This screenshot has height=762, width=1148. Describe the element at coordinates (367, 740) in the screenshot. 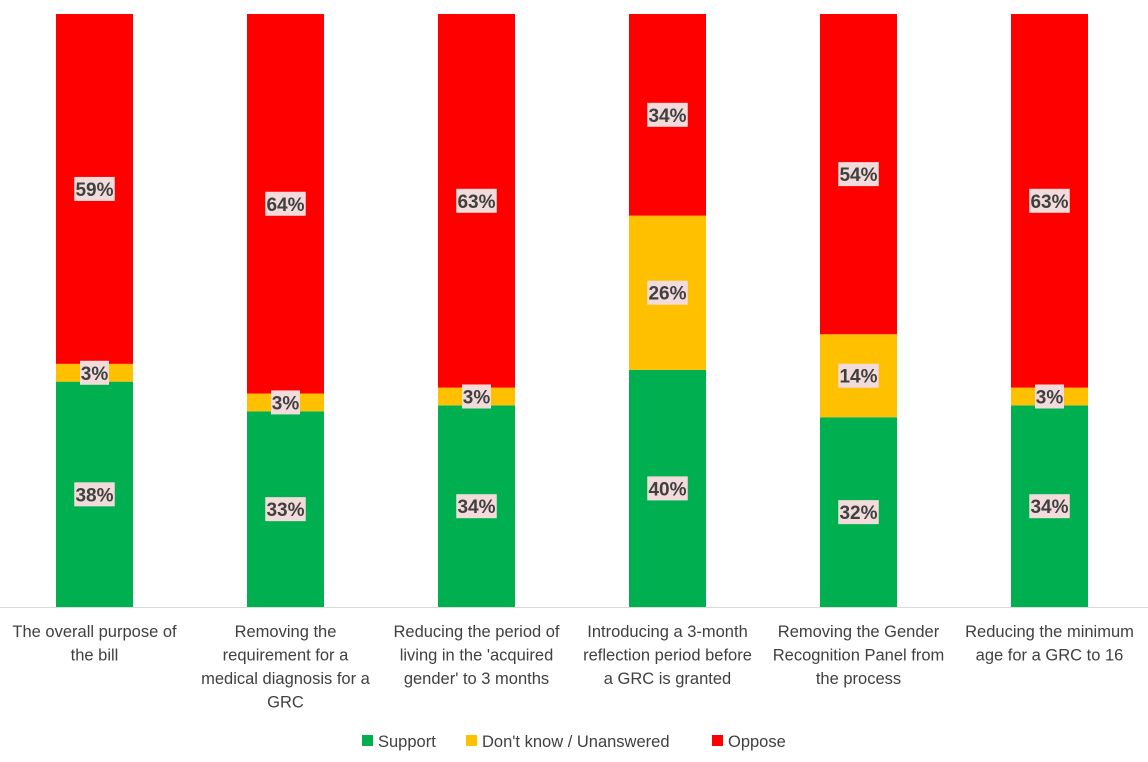

I see `legend-swatch-support` at that location.